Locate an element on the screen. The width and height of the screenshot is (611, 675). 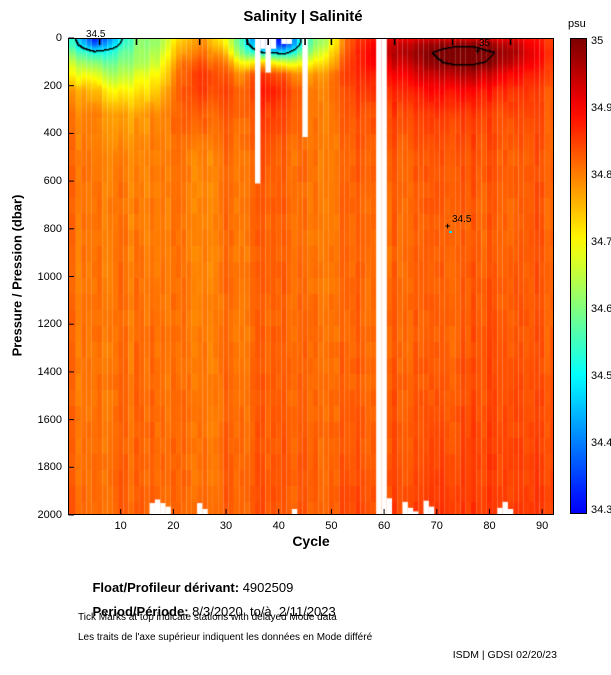
x-tick-label: 20 is located at coordinates (173, 526).